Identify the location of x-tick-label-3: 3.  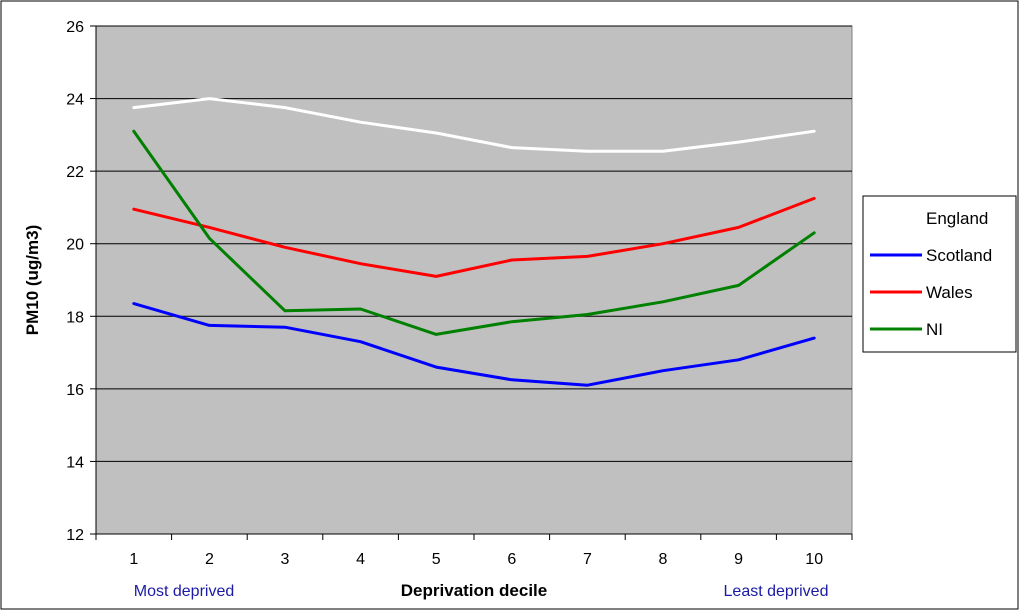
(285, 559).